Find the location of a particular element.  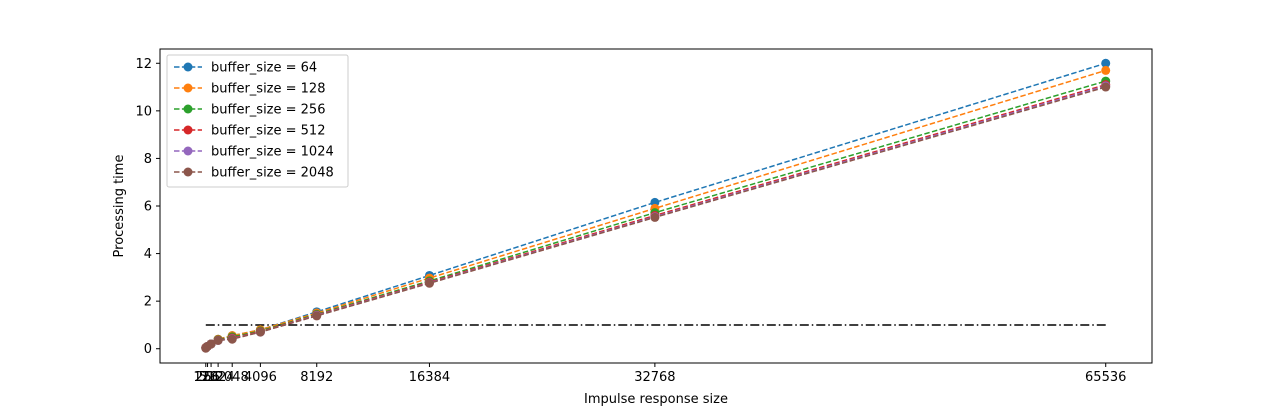

x-tick-label: 32768 is located at coordinates (654, 377).